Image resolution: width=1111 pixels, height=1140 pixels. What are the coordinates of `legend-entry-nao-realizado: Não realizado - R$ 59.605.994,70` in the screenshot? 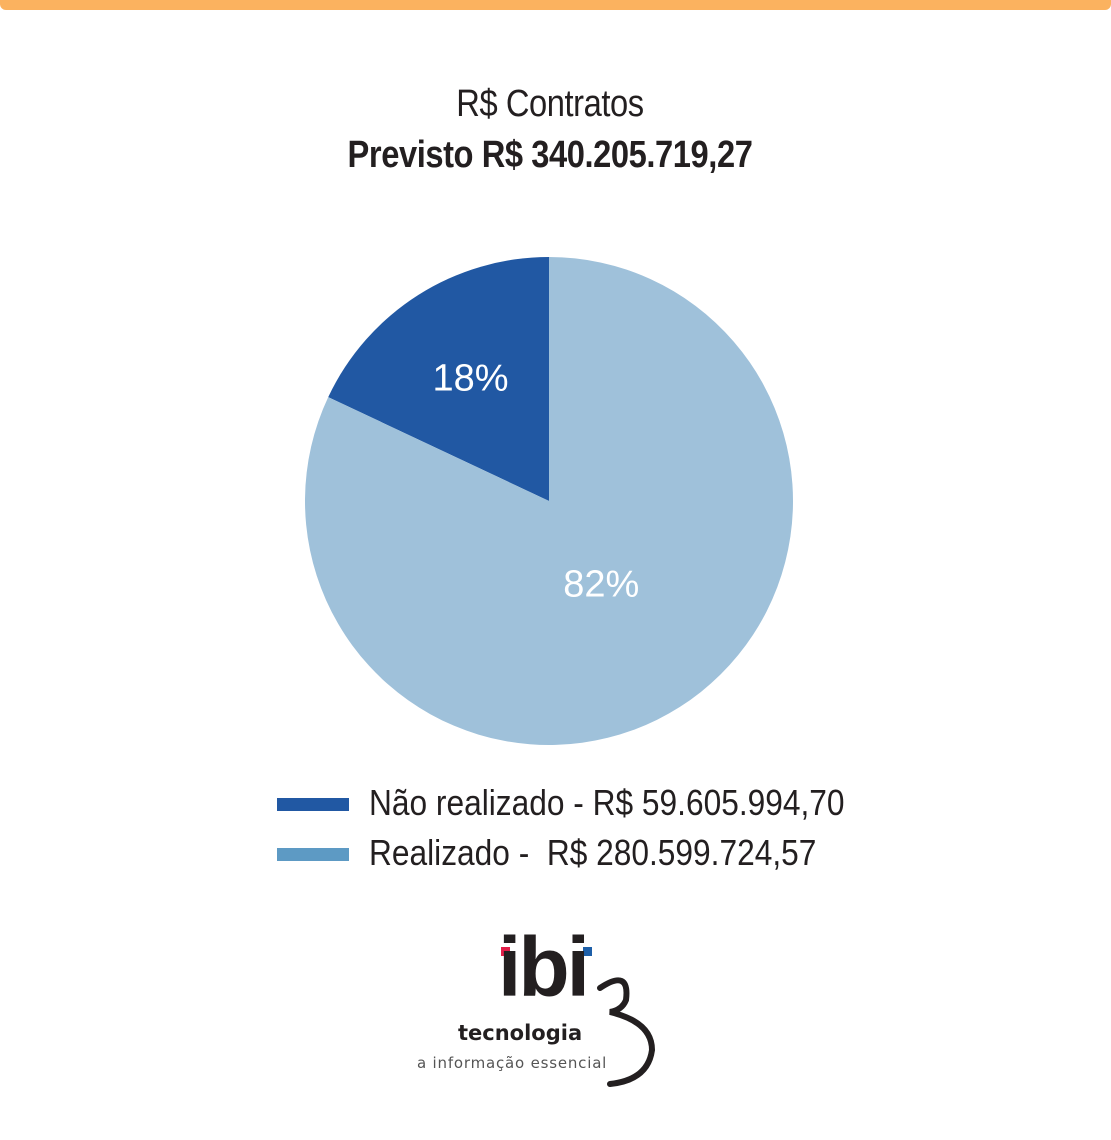 It's located at (587, 805).